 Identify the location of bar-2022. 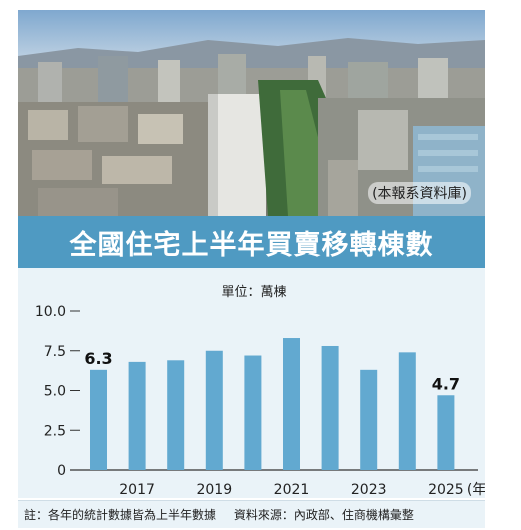
(330, 407).